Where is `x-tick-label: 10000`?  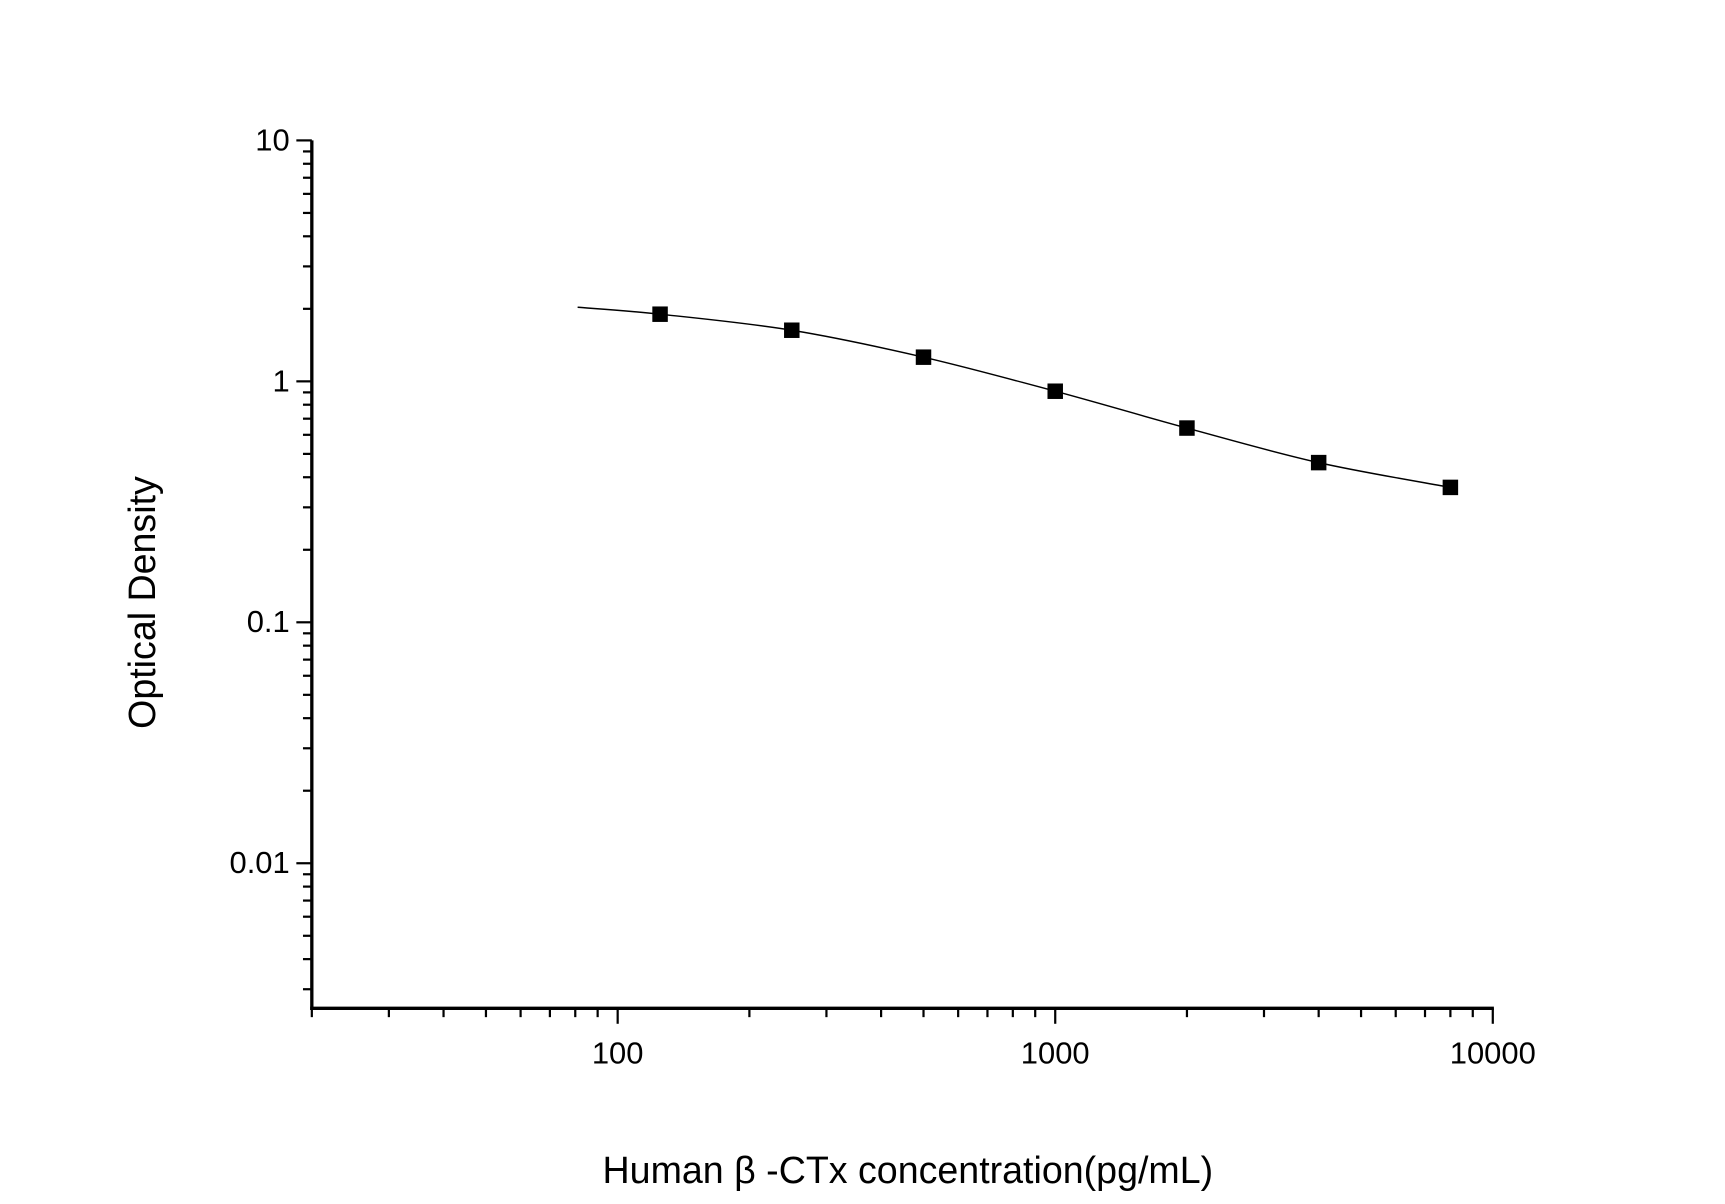
x-tick-label: 10000 is located at coordinates (1493, 1053).